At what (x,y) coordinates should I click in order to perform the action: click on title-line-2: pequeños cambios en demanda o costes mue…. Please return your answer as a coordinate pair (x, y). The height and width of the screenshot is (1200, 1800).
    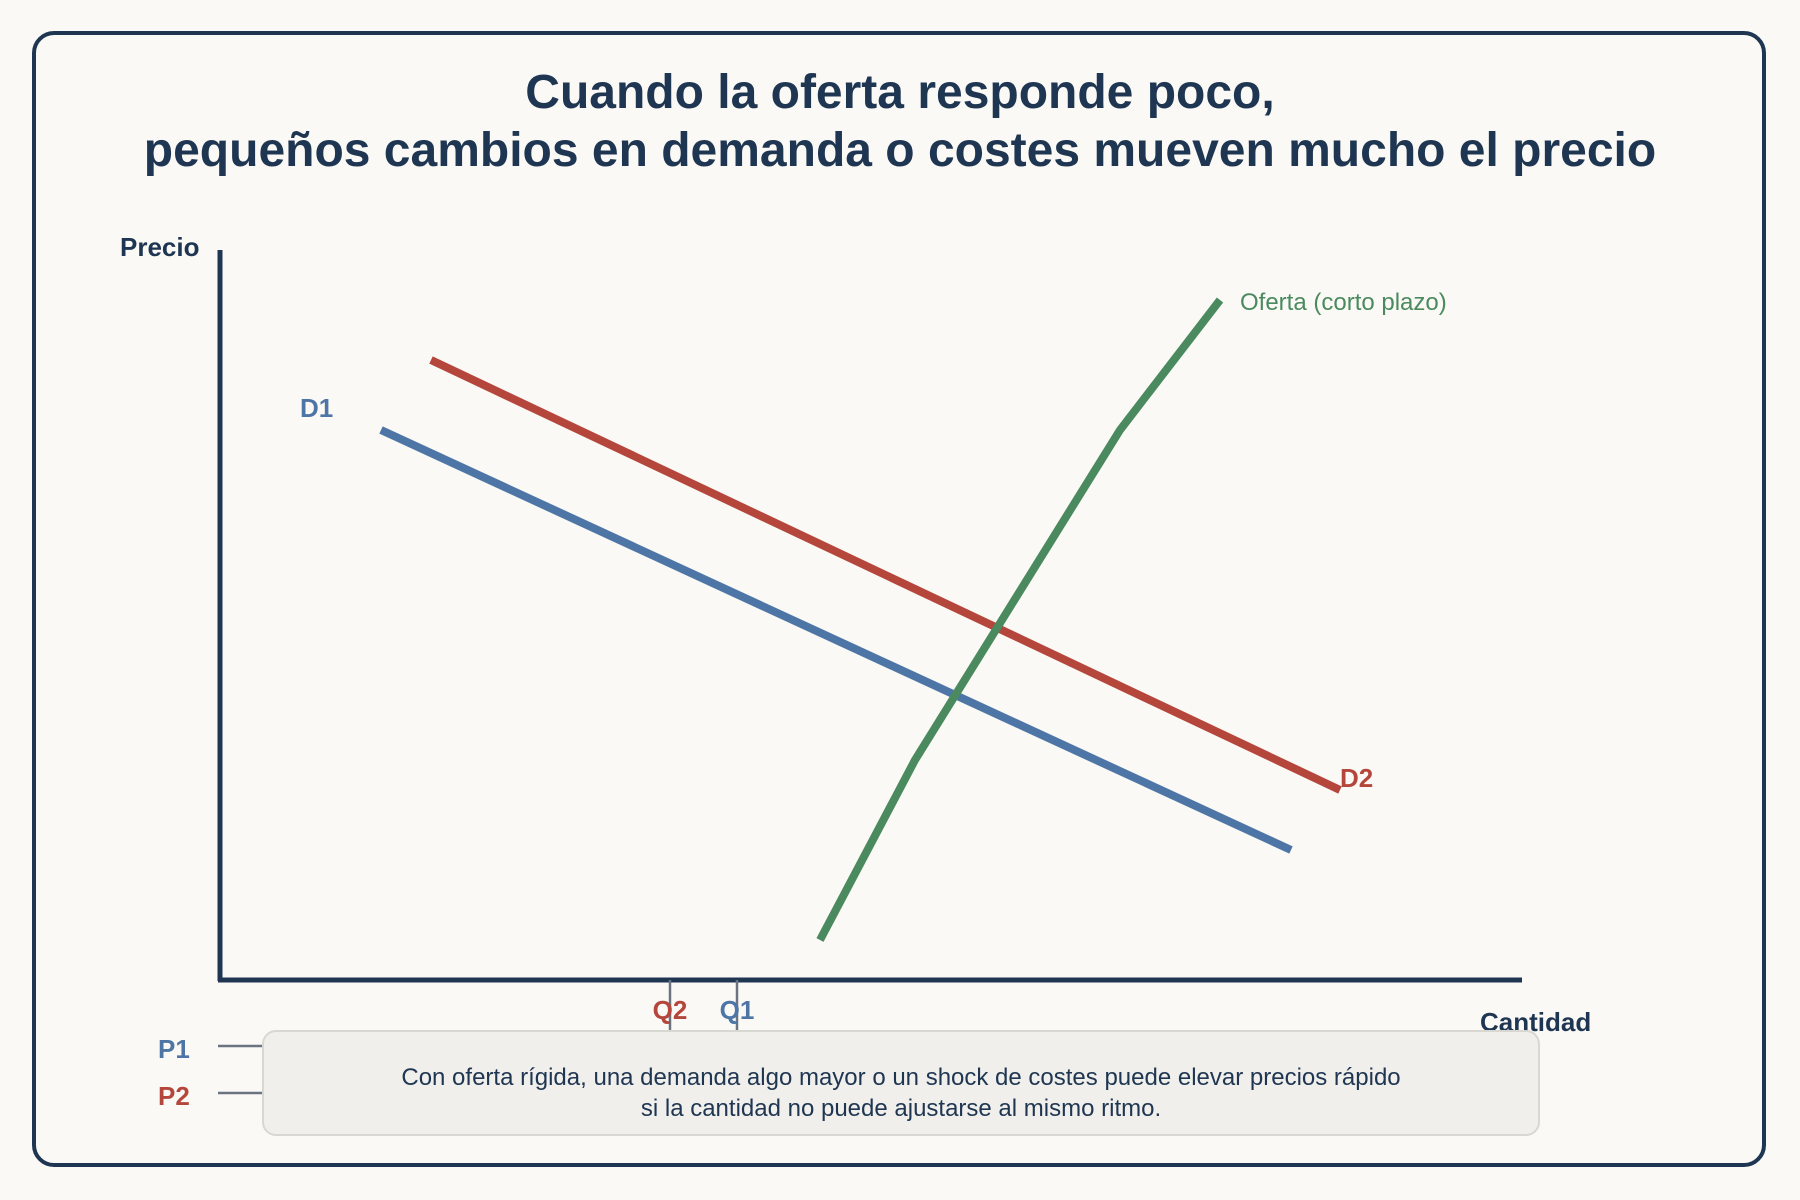
    Looking at the image, I should click on (900, 150).